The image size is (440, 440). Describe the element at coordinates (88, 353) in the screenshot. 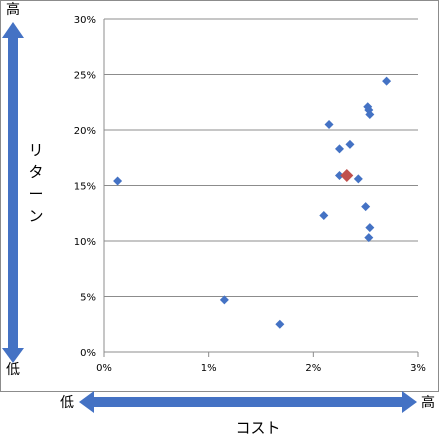

I see `y-tick-label: 0%` at that location.